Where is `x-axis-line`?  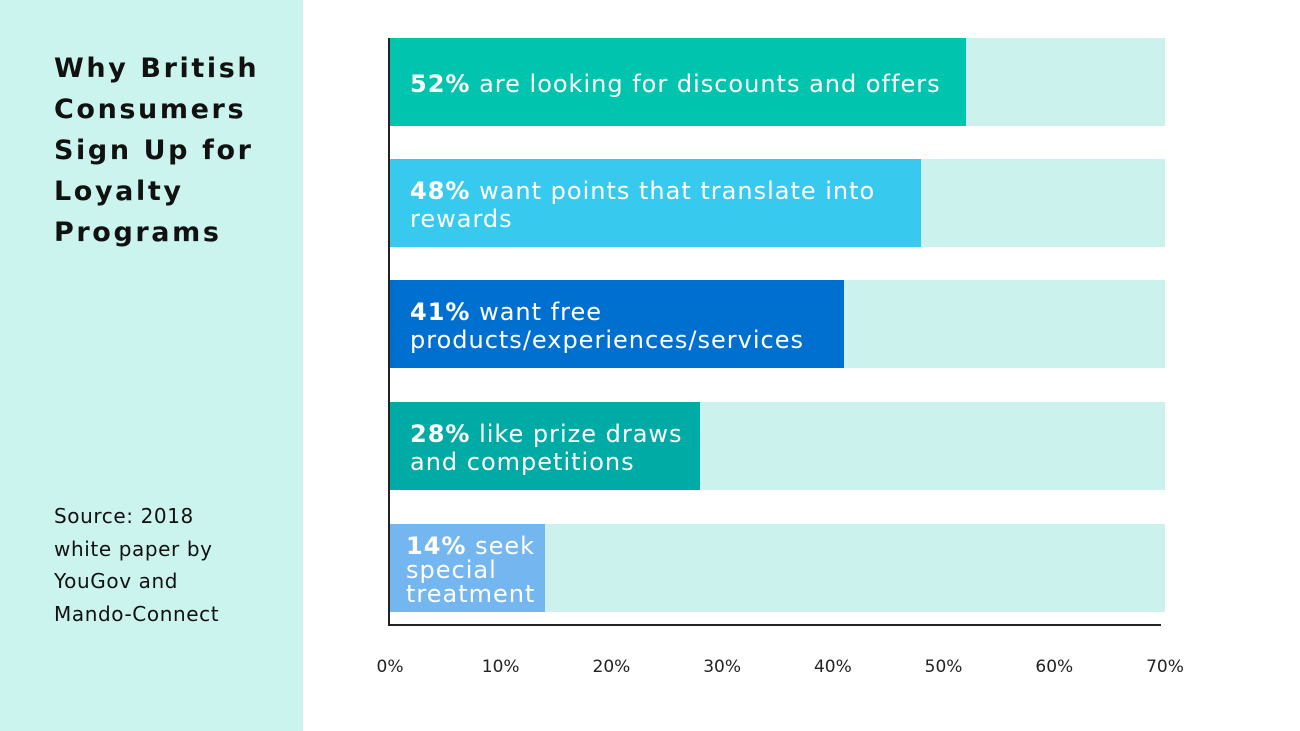 x-axis-line is located at coordinates (774, 625).